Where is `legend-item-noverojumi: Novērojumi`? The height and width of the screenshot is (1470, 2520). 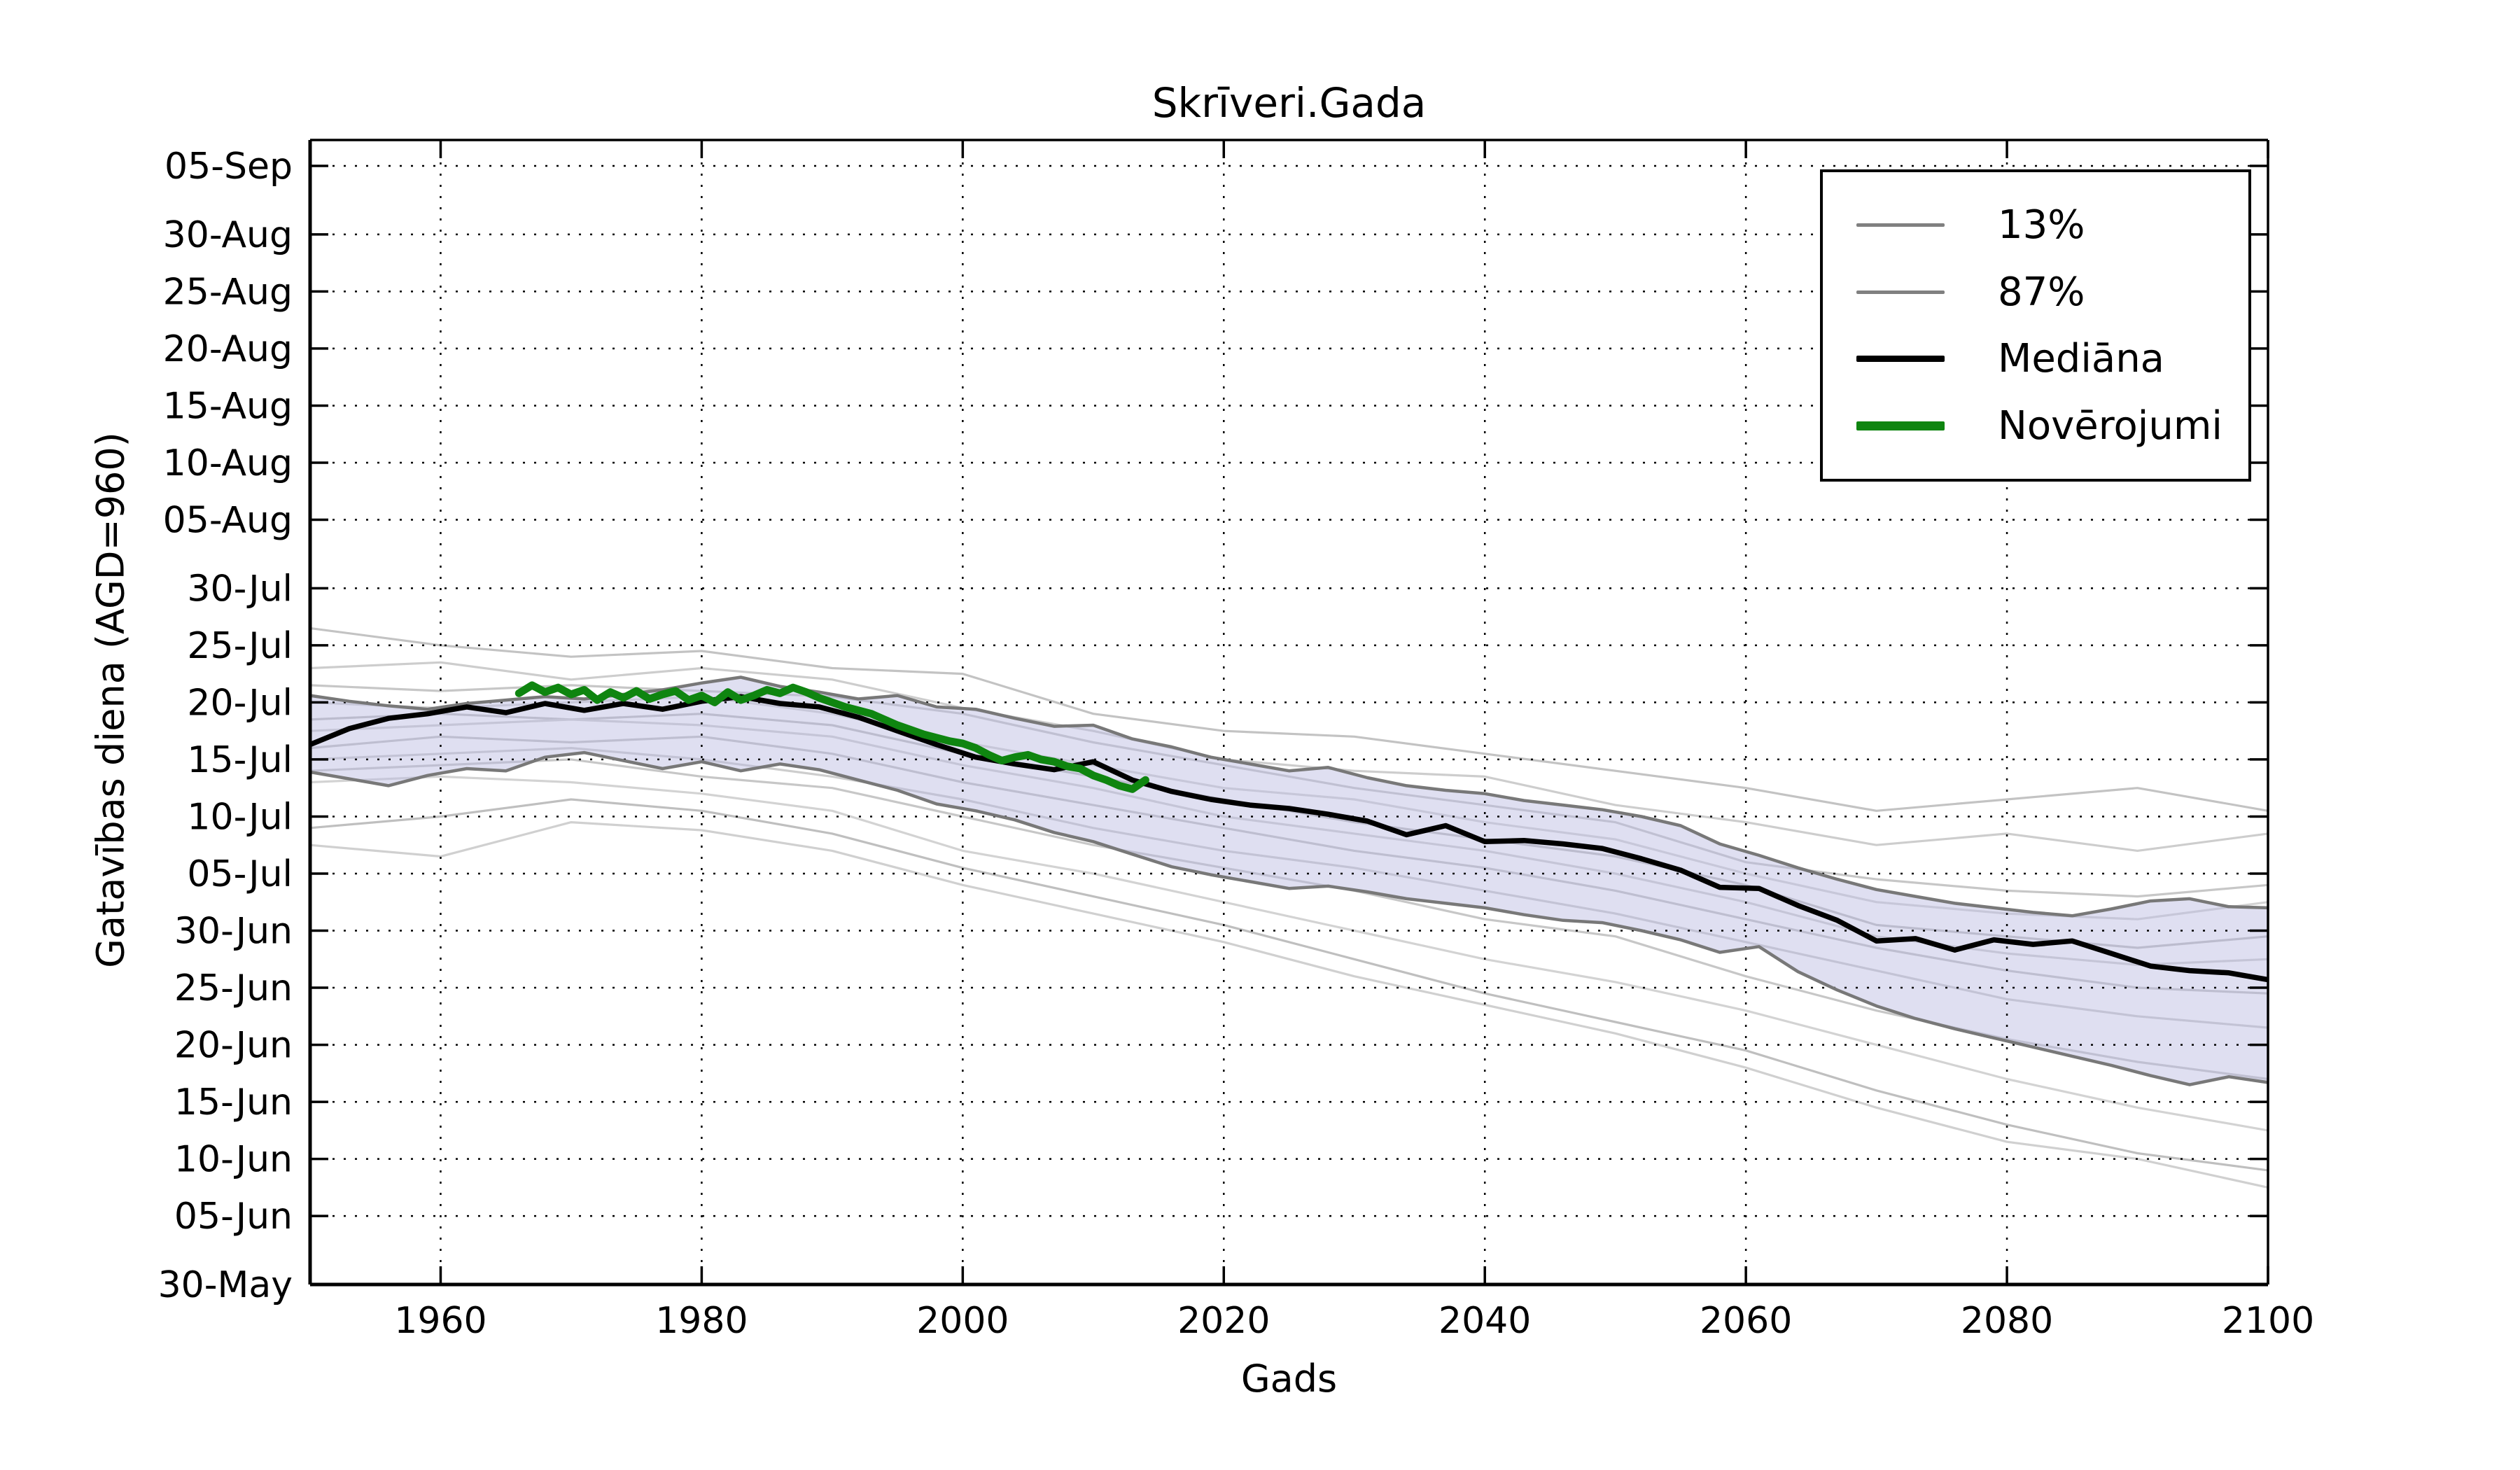
legend-item-noverojumi: Novērojumi is located at coordinates (2035, 426).